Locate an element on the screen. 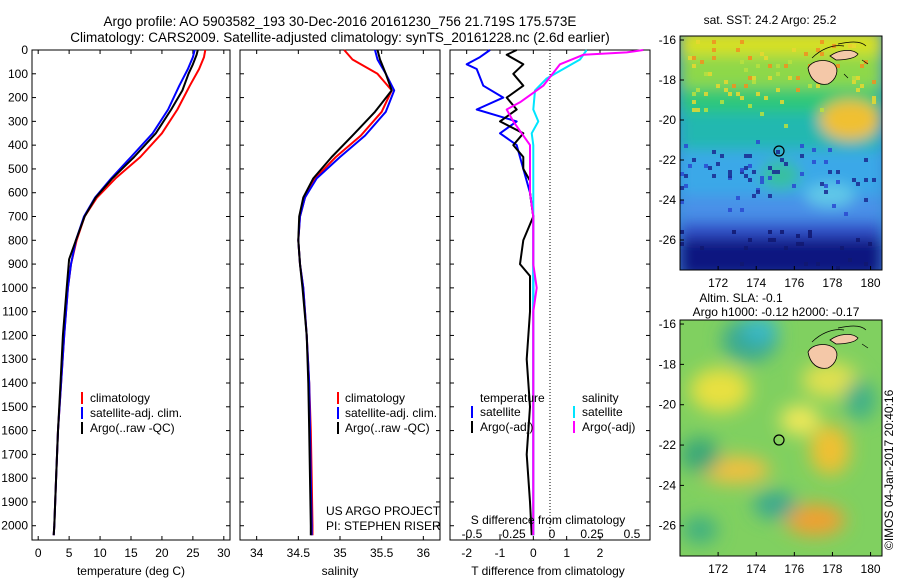 The height and width of the screenshot is (580, 900). map-y-tick-label: -24 is located at coordinates (668, 200).